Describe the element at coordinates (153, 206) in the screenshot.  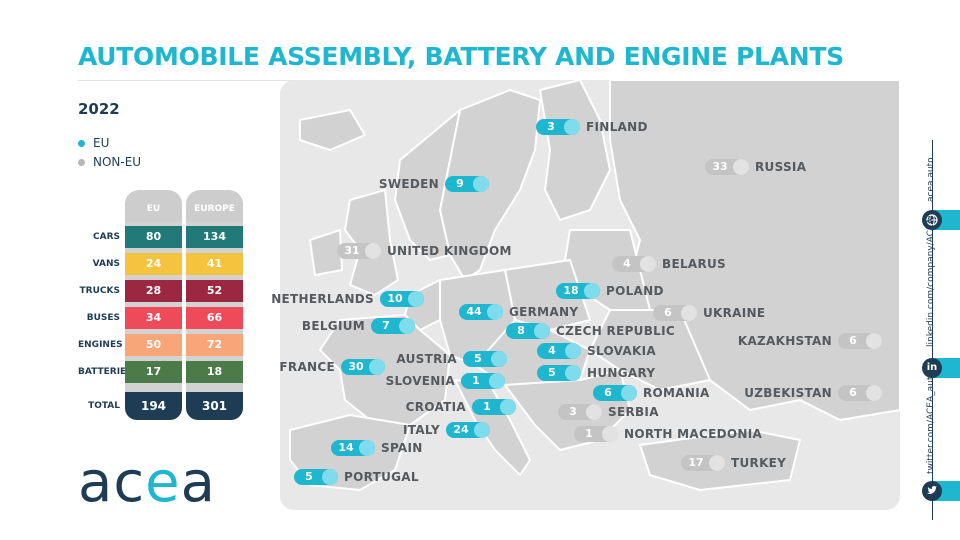
I see `table-header-eu: EU` at that location.